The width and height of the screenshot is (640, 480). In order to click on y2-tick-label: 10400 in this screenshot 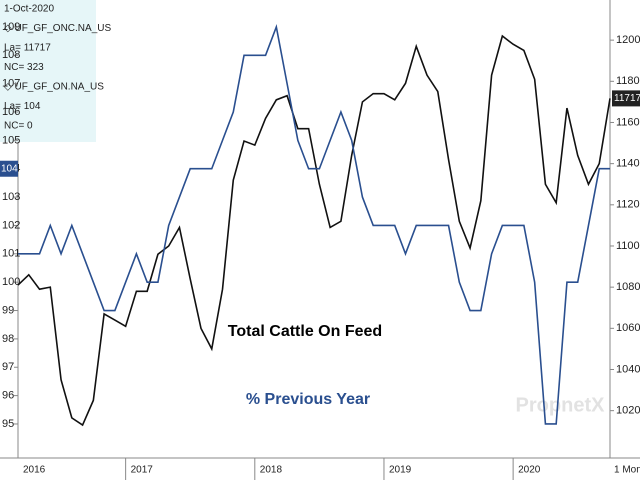, I will do `click(628, 369)`.